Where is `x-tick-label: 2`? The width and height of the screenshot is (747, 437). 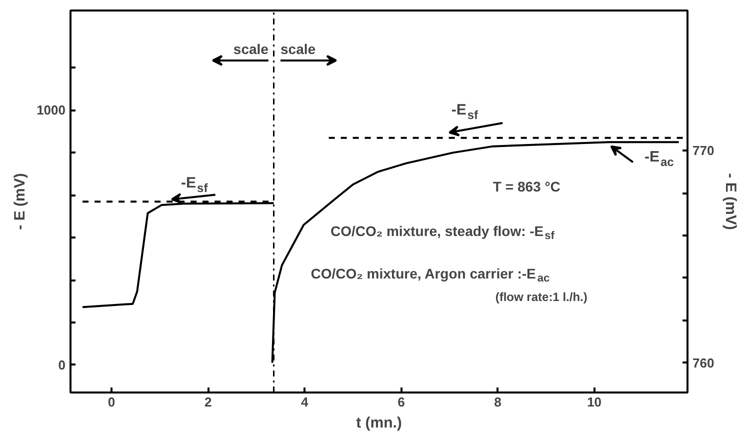
x-tick-label: 2 is located at coordinates (208, 402).